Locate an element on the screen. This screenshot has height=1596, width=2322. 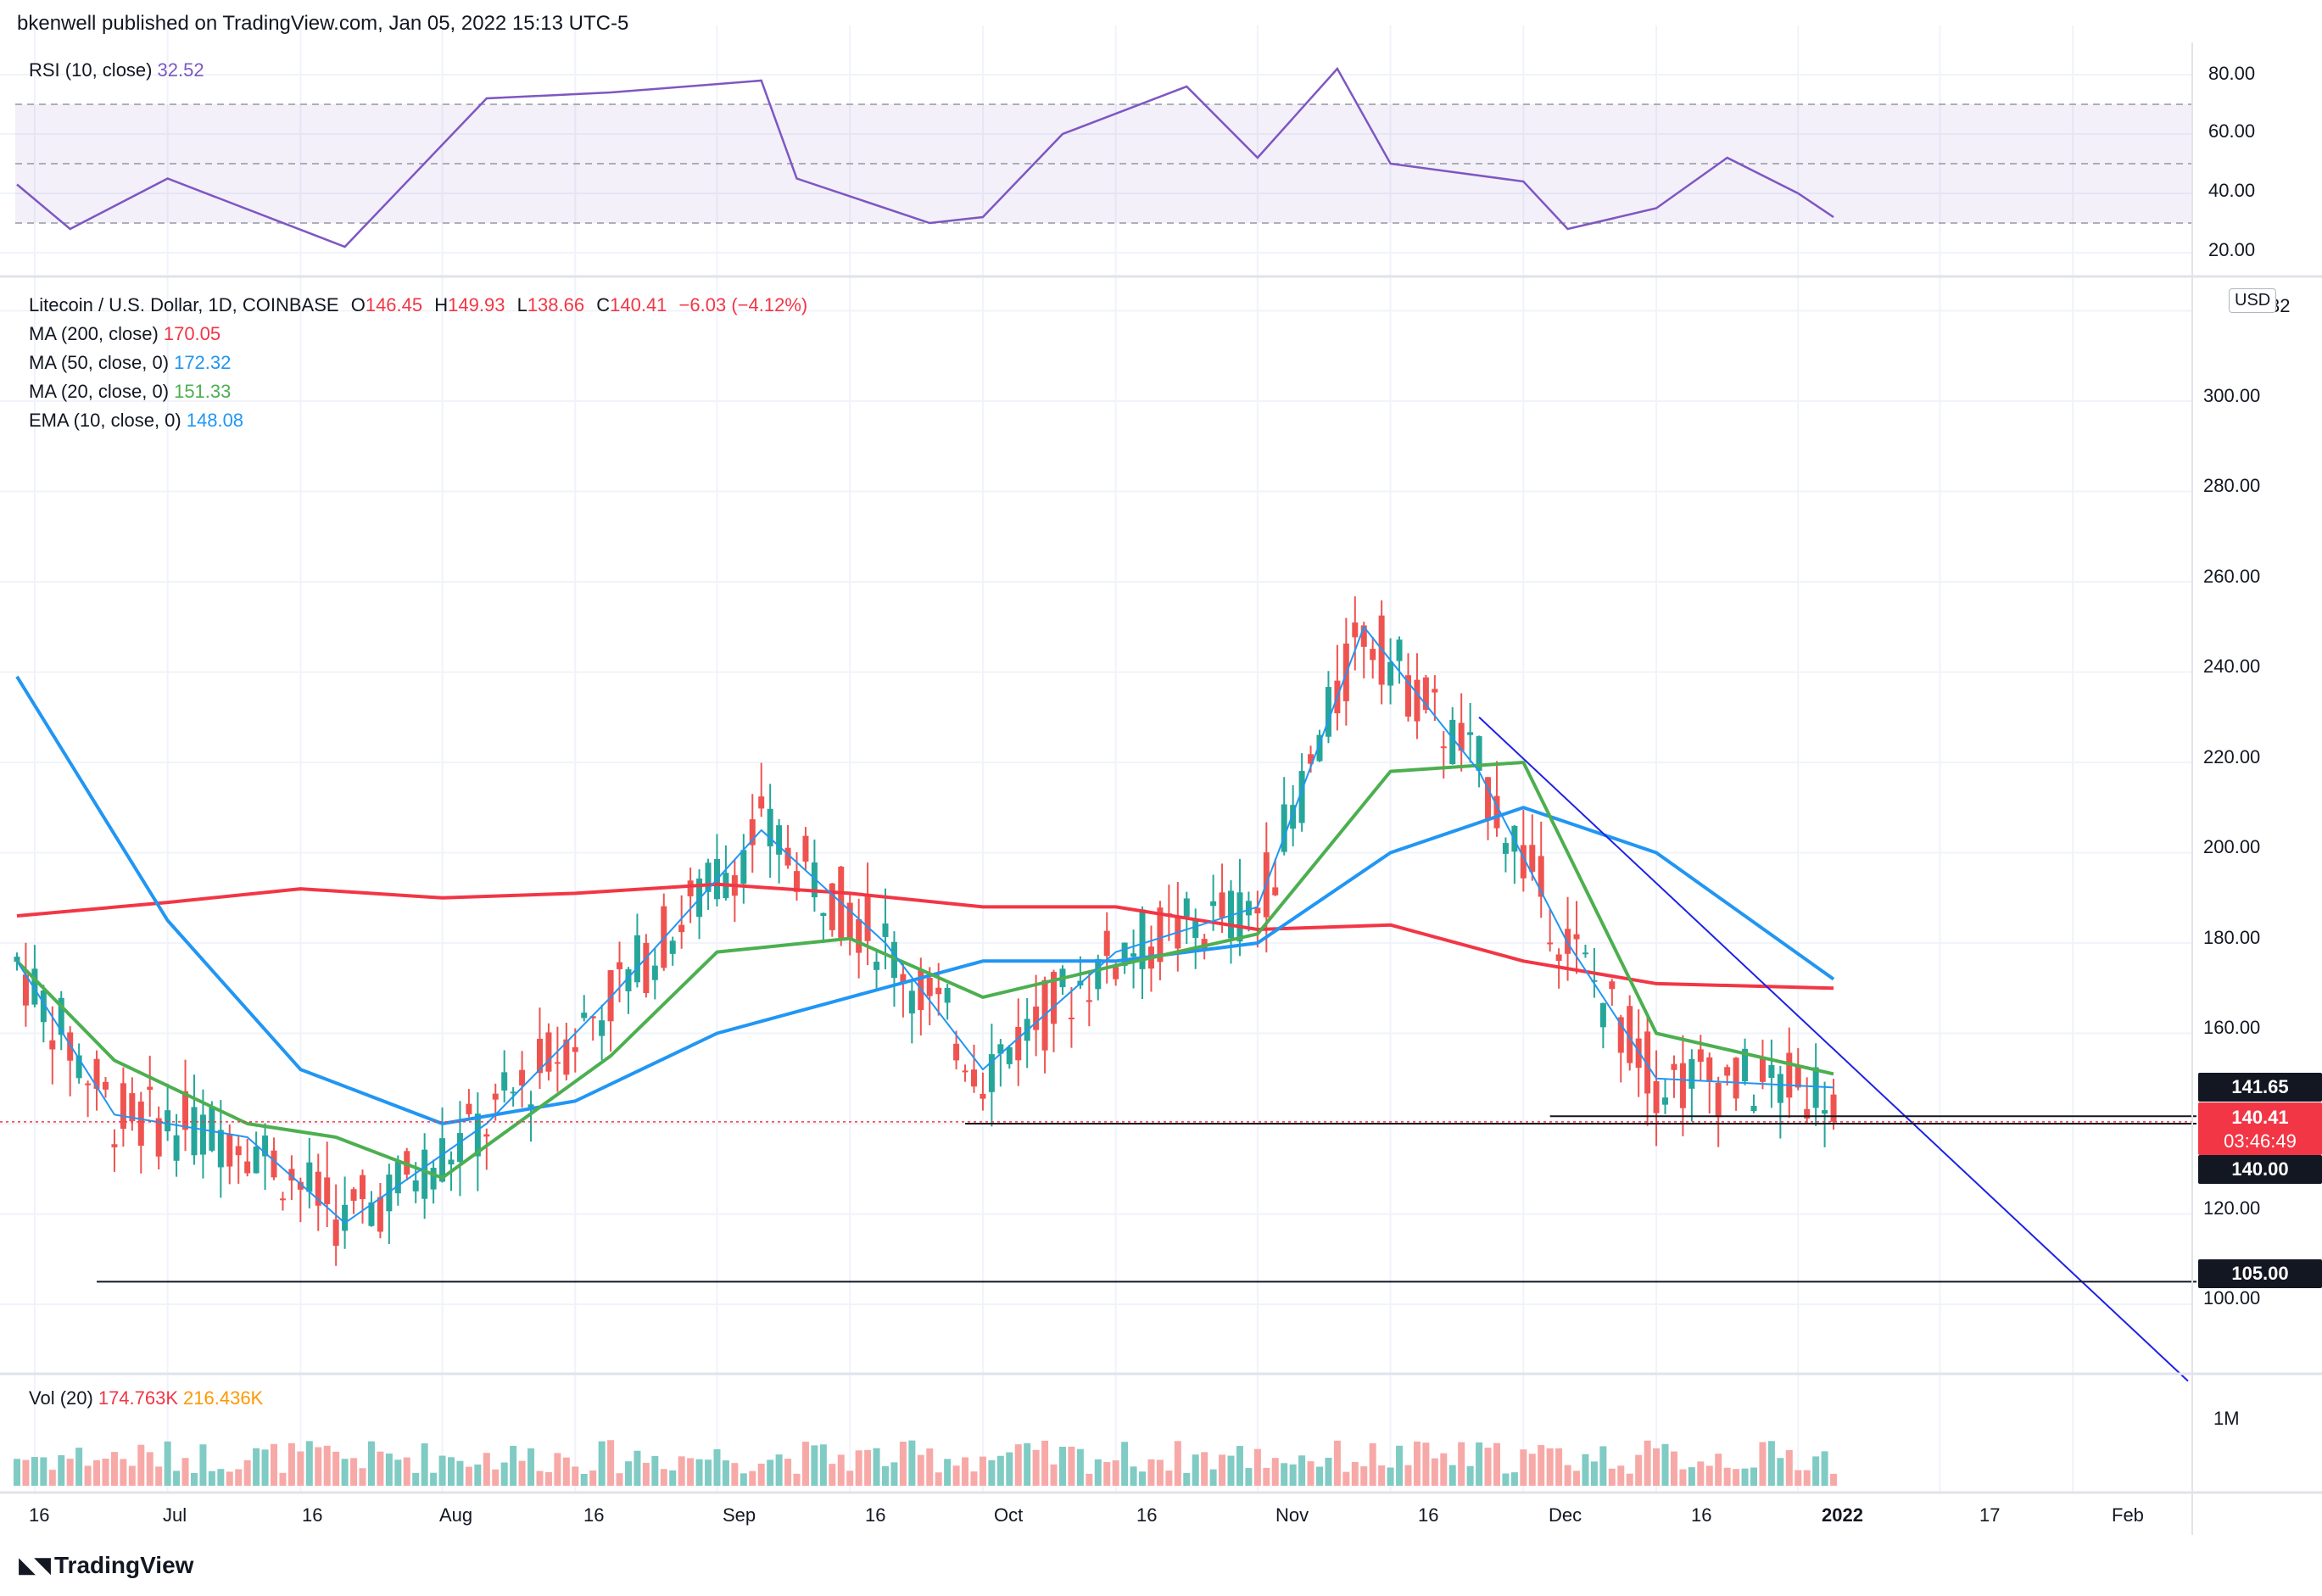
ma20-value: 151.33 is located at coordinates (203, 391).